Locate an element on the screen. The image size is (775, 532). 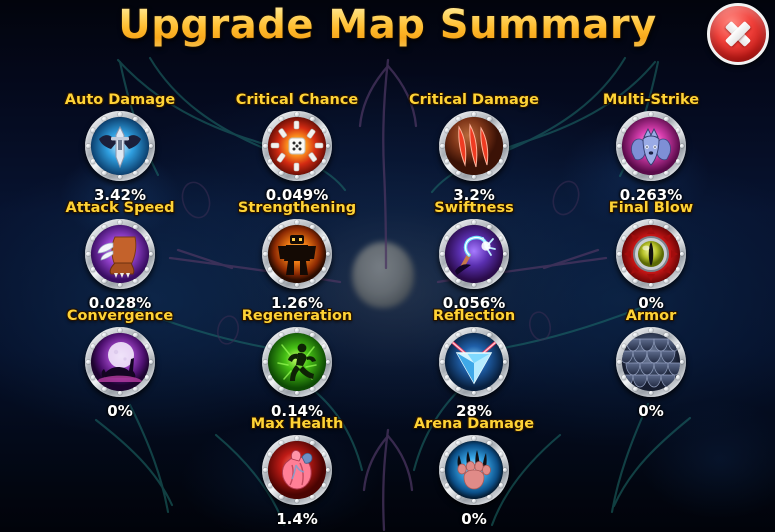
upgrade-item: Critical Damage 3.2% is located at coordinates (474, 148).